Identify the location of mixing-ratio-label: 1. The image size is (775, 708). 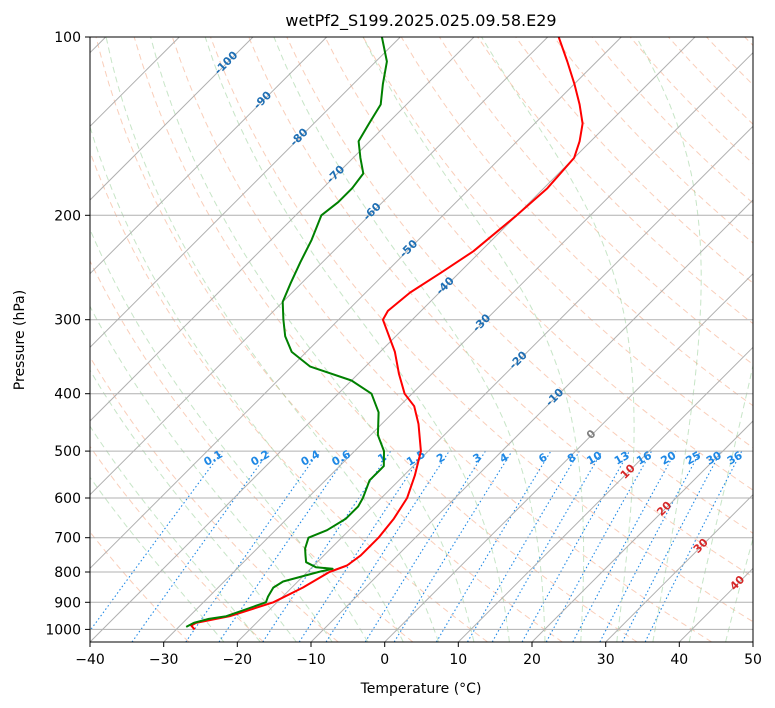
(381, 458).